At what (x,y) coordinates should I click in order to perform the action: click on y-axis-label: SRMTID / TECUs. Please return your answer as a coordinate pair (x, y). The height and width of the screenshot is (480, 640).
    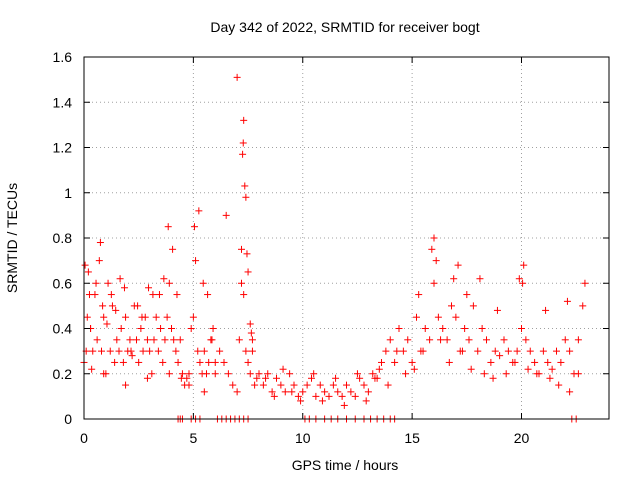
    Looking at the image, I should click on (12, 238).